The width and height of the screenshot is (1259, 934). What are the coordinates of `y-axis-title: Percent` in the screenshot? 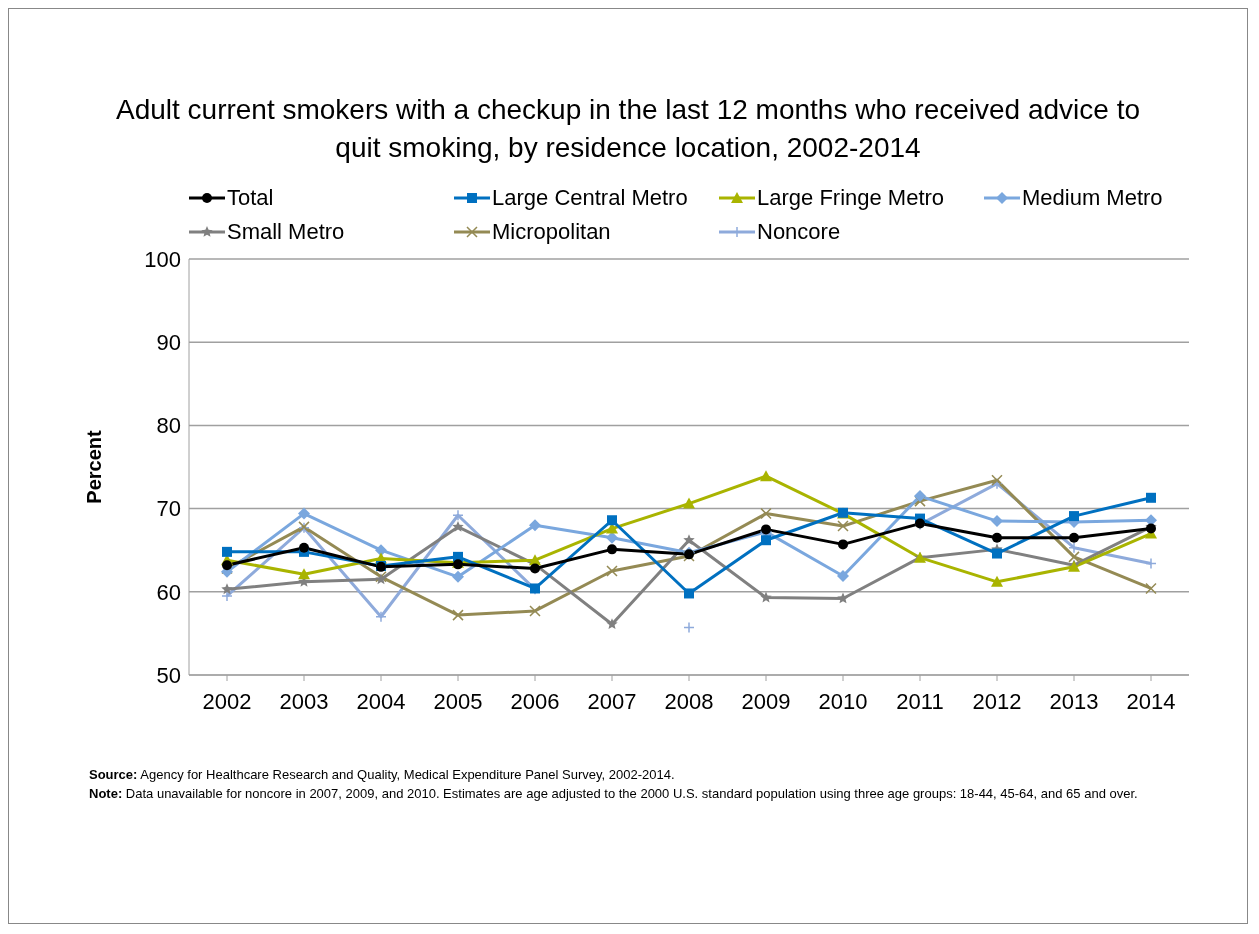 It's located at (94, 466).